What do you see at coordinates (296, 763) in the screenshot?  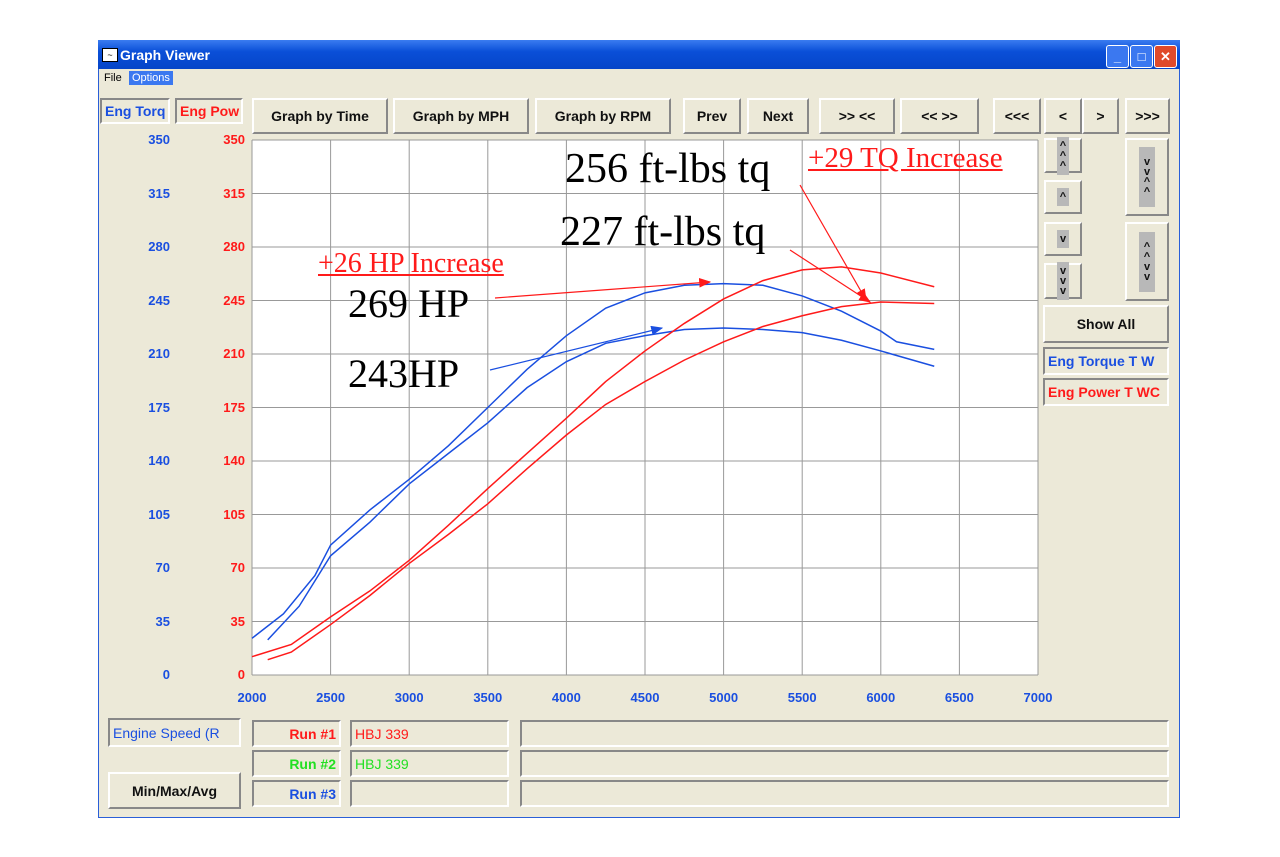 I see `run-label: Run #2` at bounding box center [296, 763].